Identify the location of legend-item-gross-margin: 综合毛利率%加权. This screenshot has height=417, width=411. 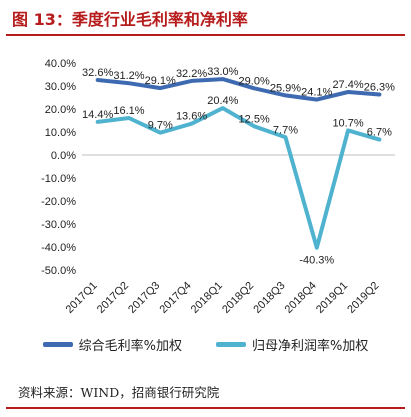
(112, 344).